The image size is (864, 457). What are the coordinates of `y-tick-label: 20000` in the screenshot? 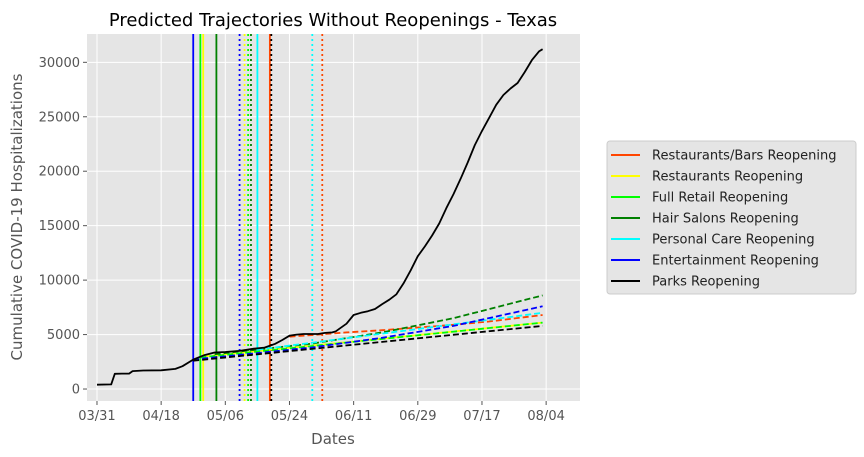 It's located at (59, 172).